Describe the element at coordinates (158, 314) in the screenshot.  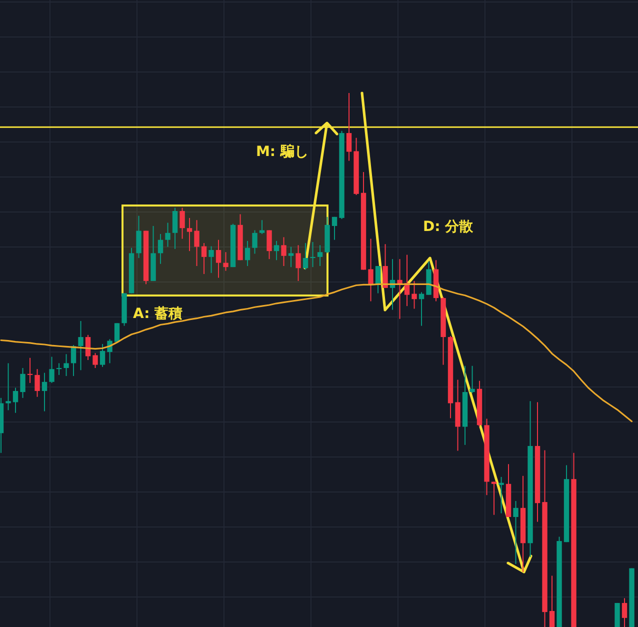
I see `annotation: A: 蓄積` at that location.